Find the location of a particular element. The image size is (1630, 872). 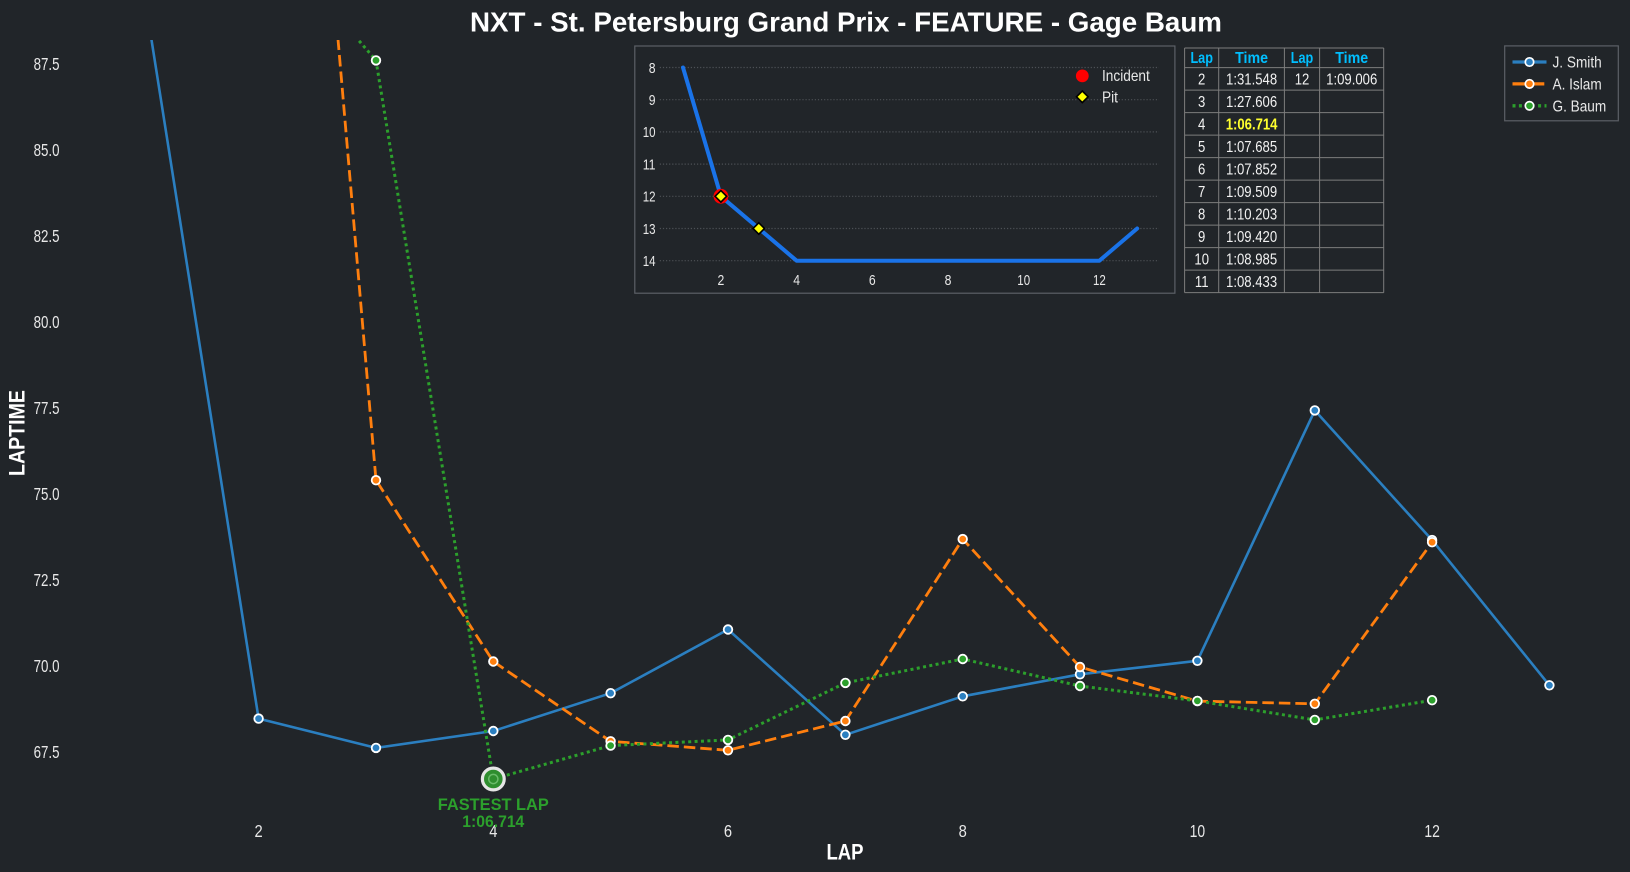

svg-text: 5 is located at coordinates (1201, 147).